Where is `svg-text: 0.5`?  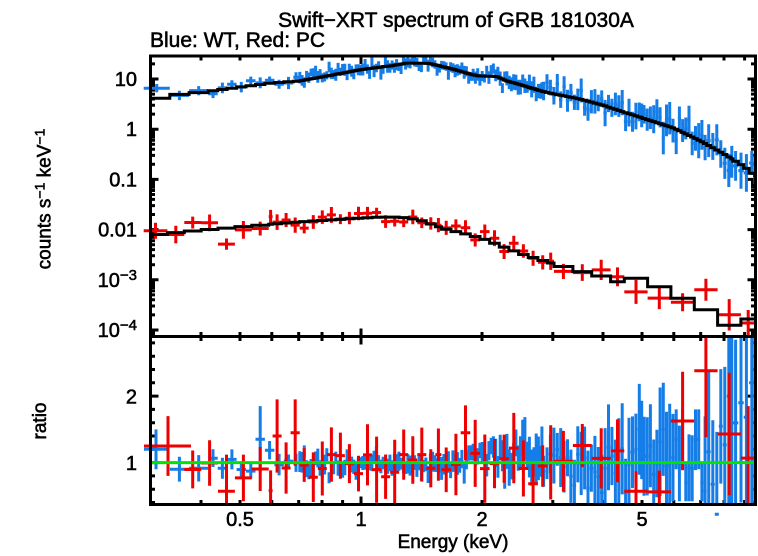
svg-text: 0.5 is located at coordinates (240, 520).